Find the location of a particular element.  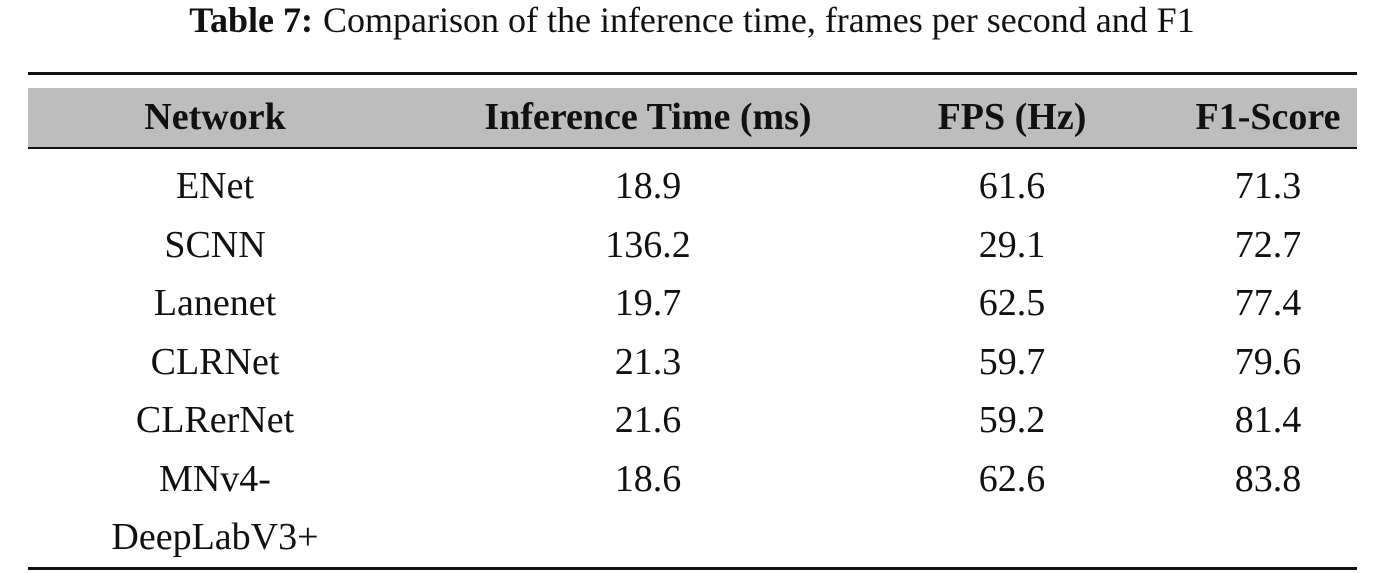

bottom-rule is located at coordinates (692, 568).